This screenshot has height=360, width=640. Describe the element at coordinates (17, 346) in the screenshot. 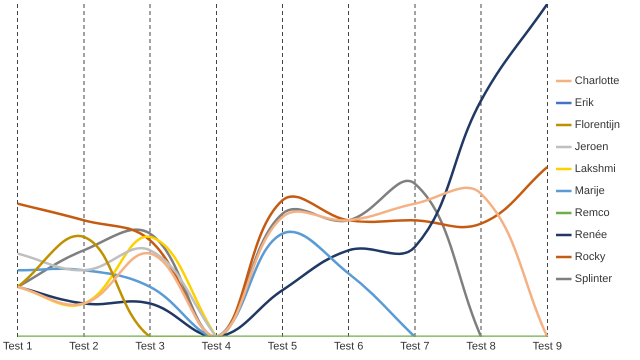

I see `x-tick-label: Test 1` at that location.